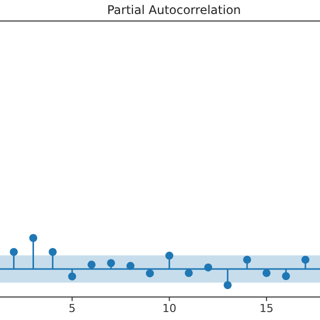 The height and width of the screenshot is (320, 320). What do you see at coordinates (267, 308) in the screenshot?
I see `x-tick-label: 15` at bounding box center [267, 308].